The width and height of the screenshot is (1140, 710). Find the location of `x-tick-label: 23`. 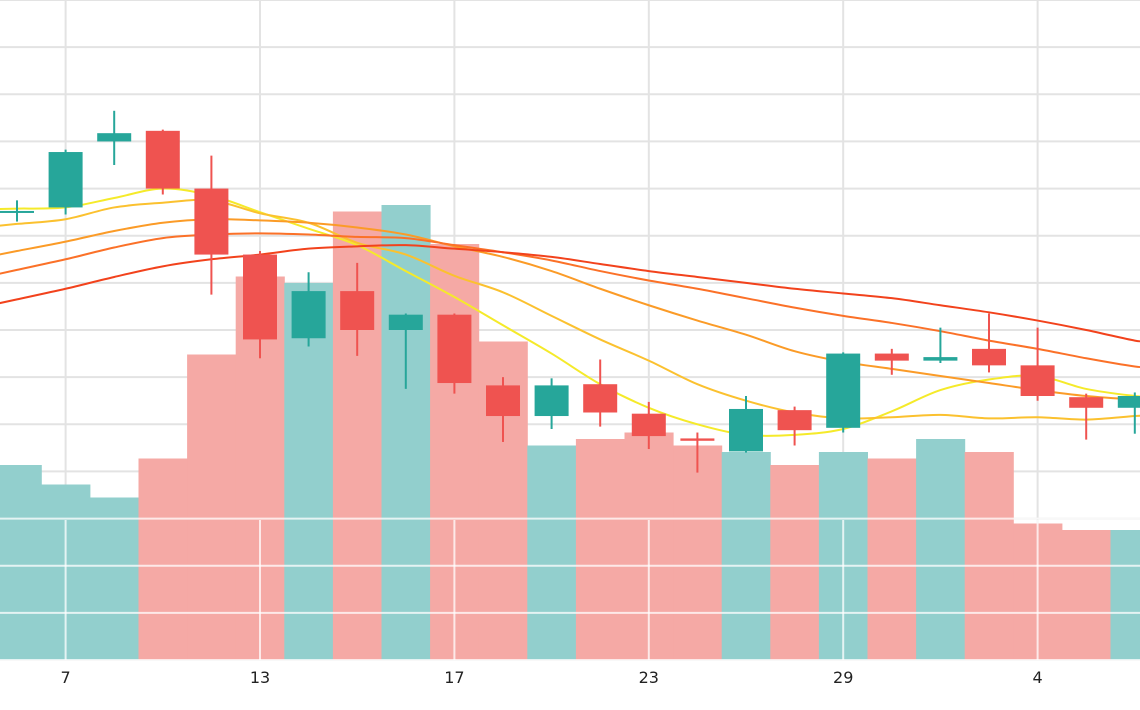

x-tick-label: 23 is located at coordinates (649, 677).